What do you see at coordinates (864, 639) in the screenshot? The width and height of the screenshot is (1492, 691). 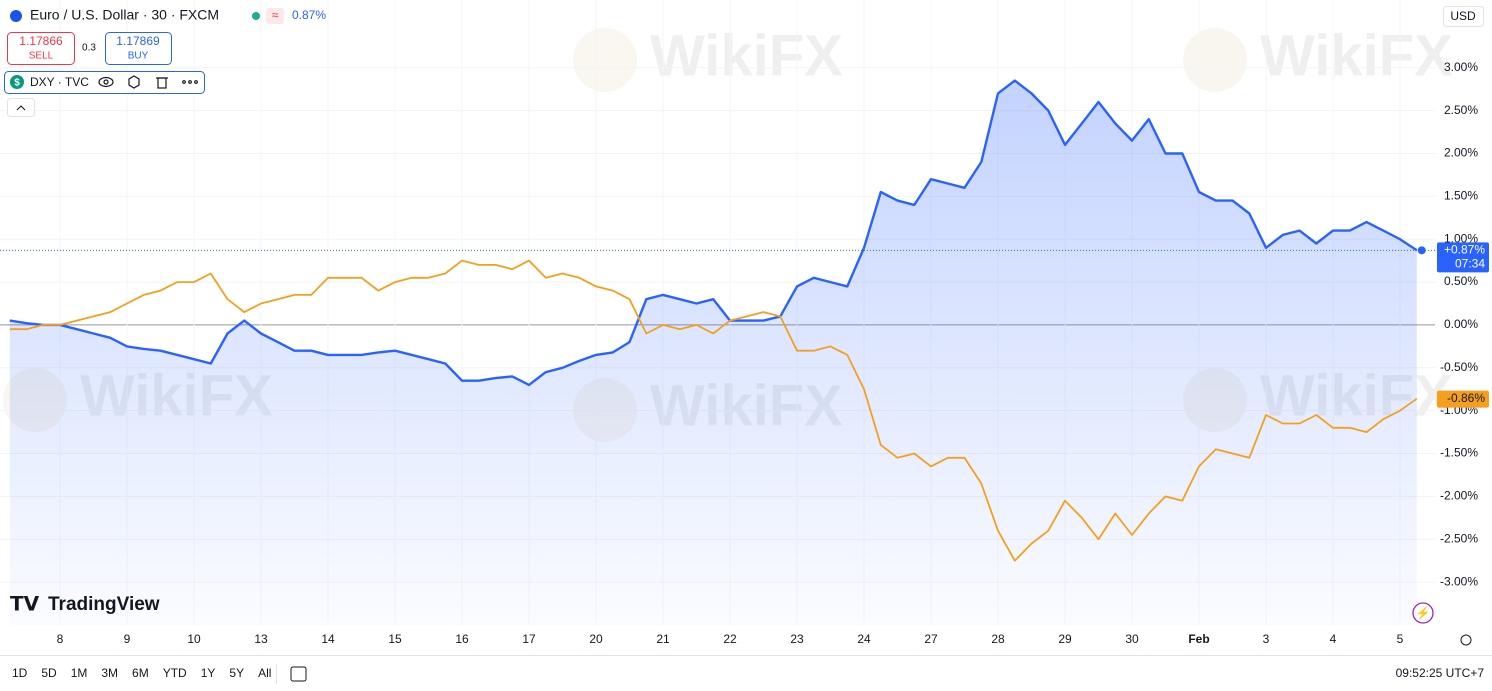 I see `x-tick-label: 24` at bounding box center [864, 639].